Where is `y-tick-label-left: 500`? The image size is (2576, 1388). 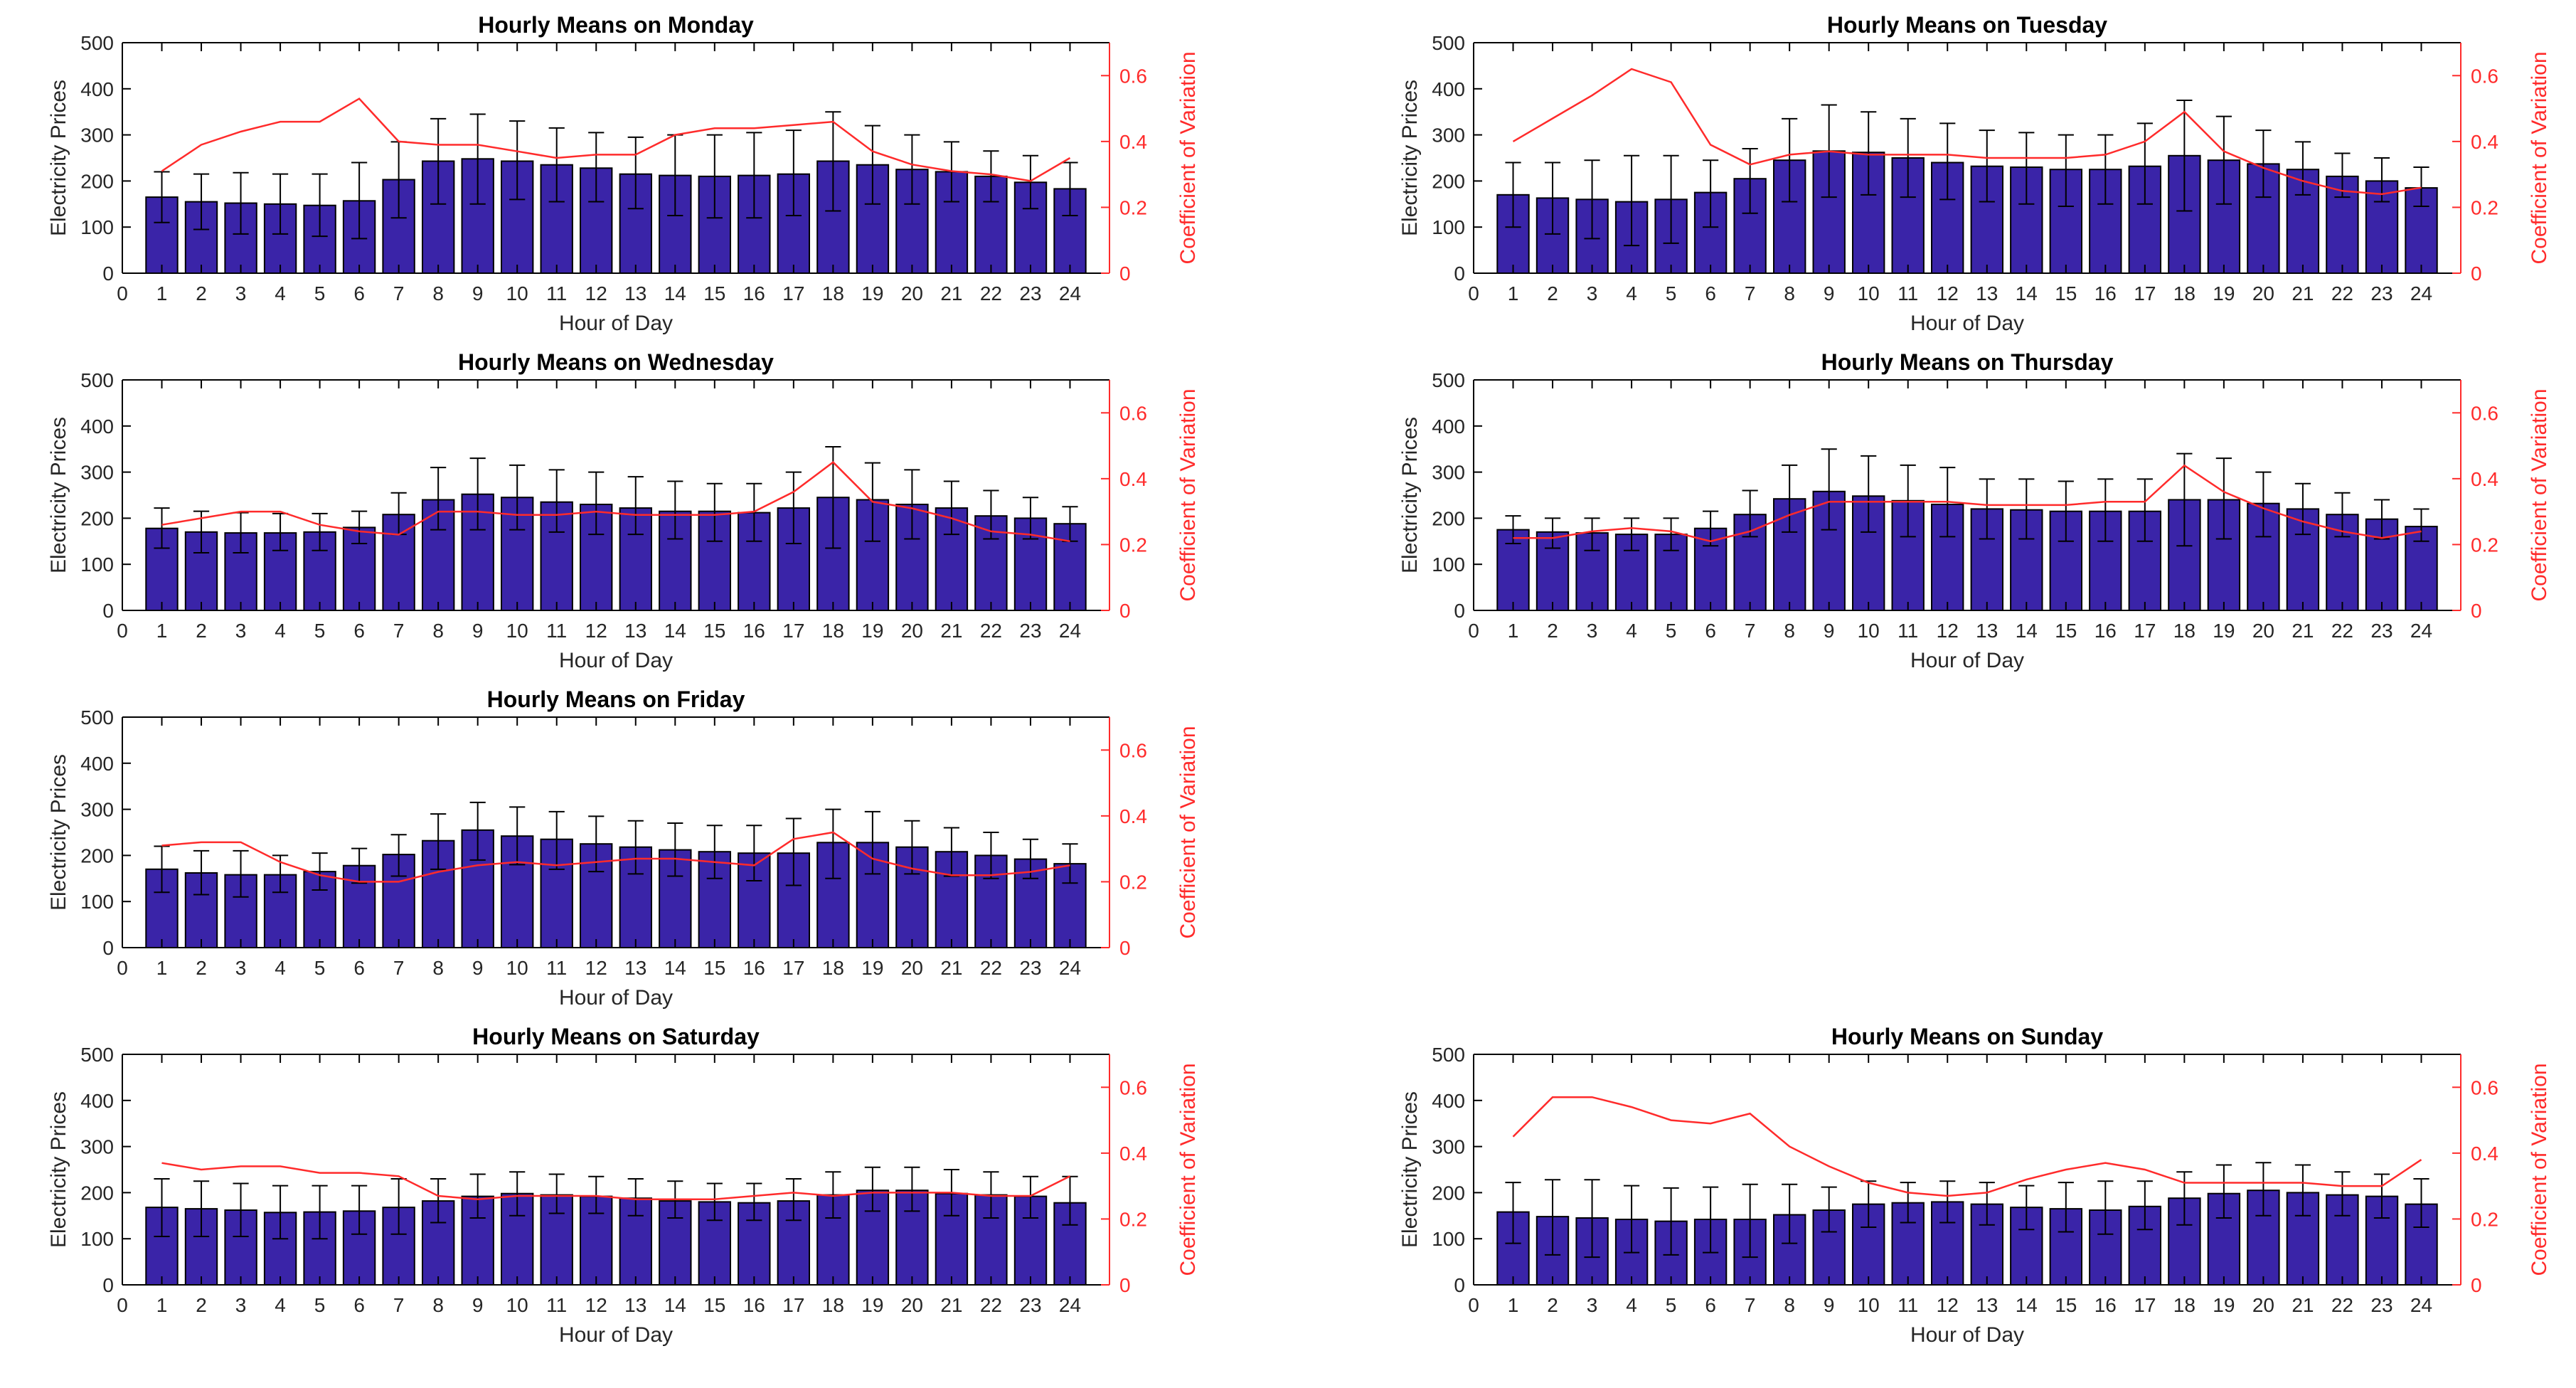 y-tick-label-left: 500 is located at coordinates (1448, 1055).